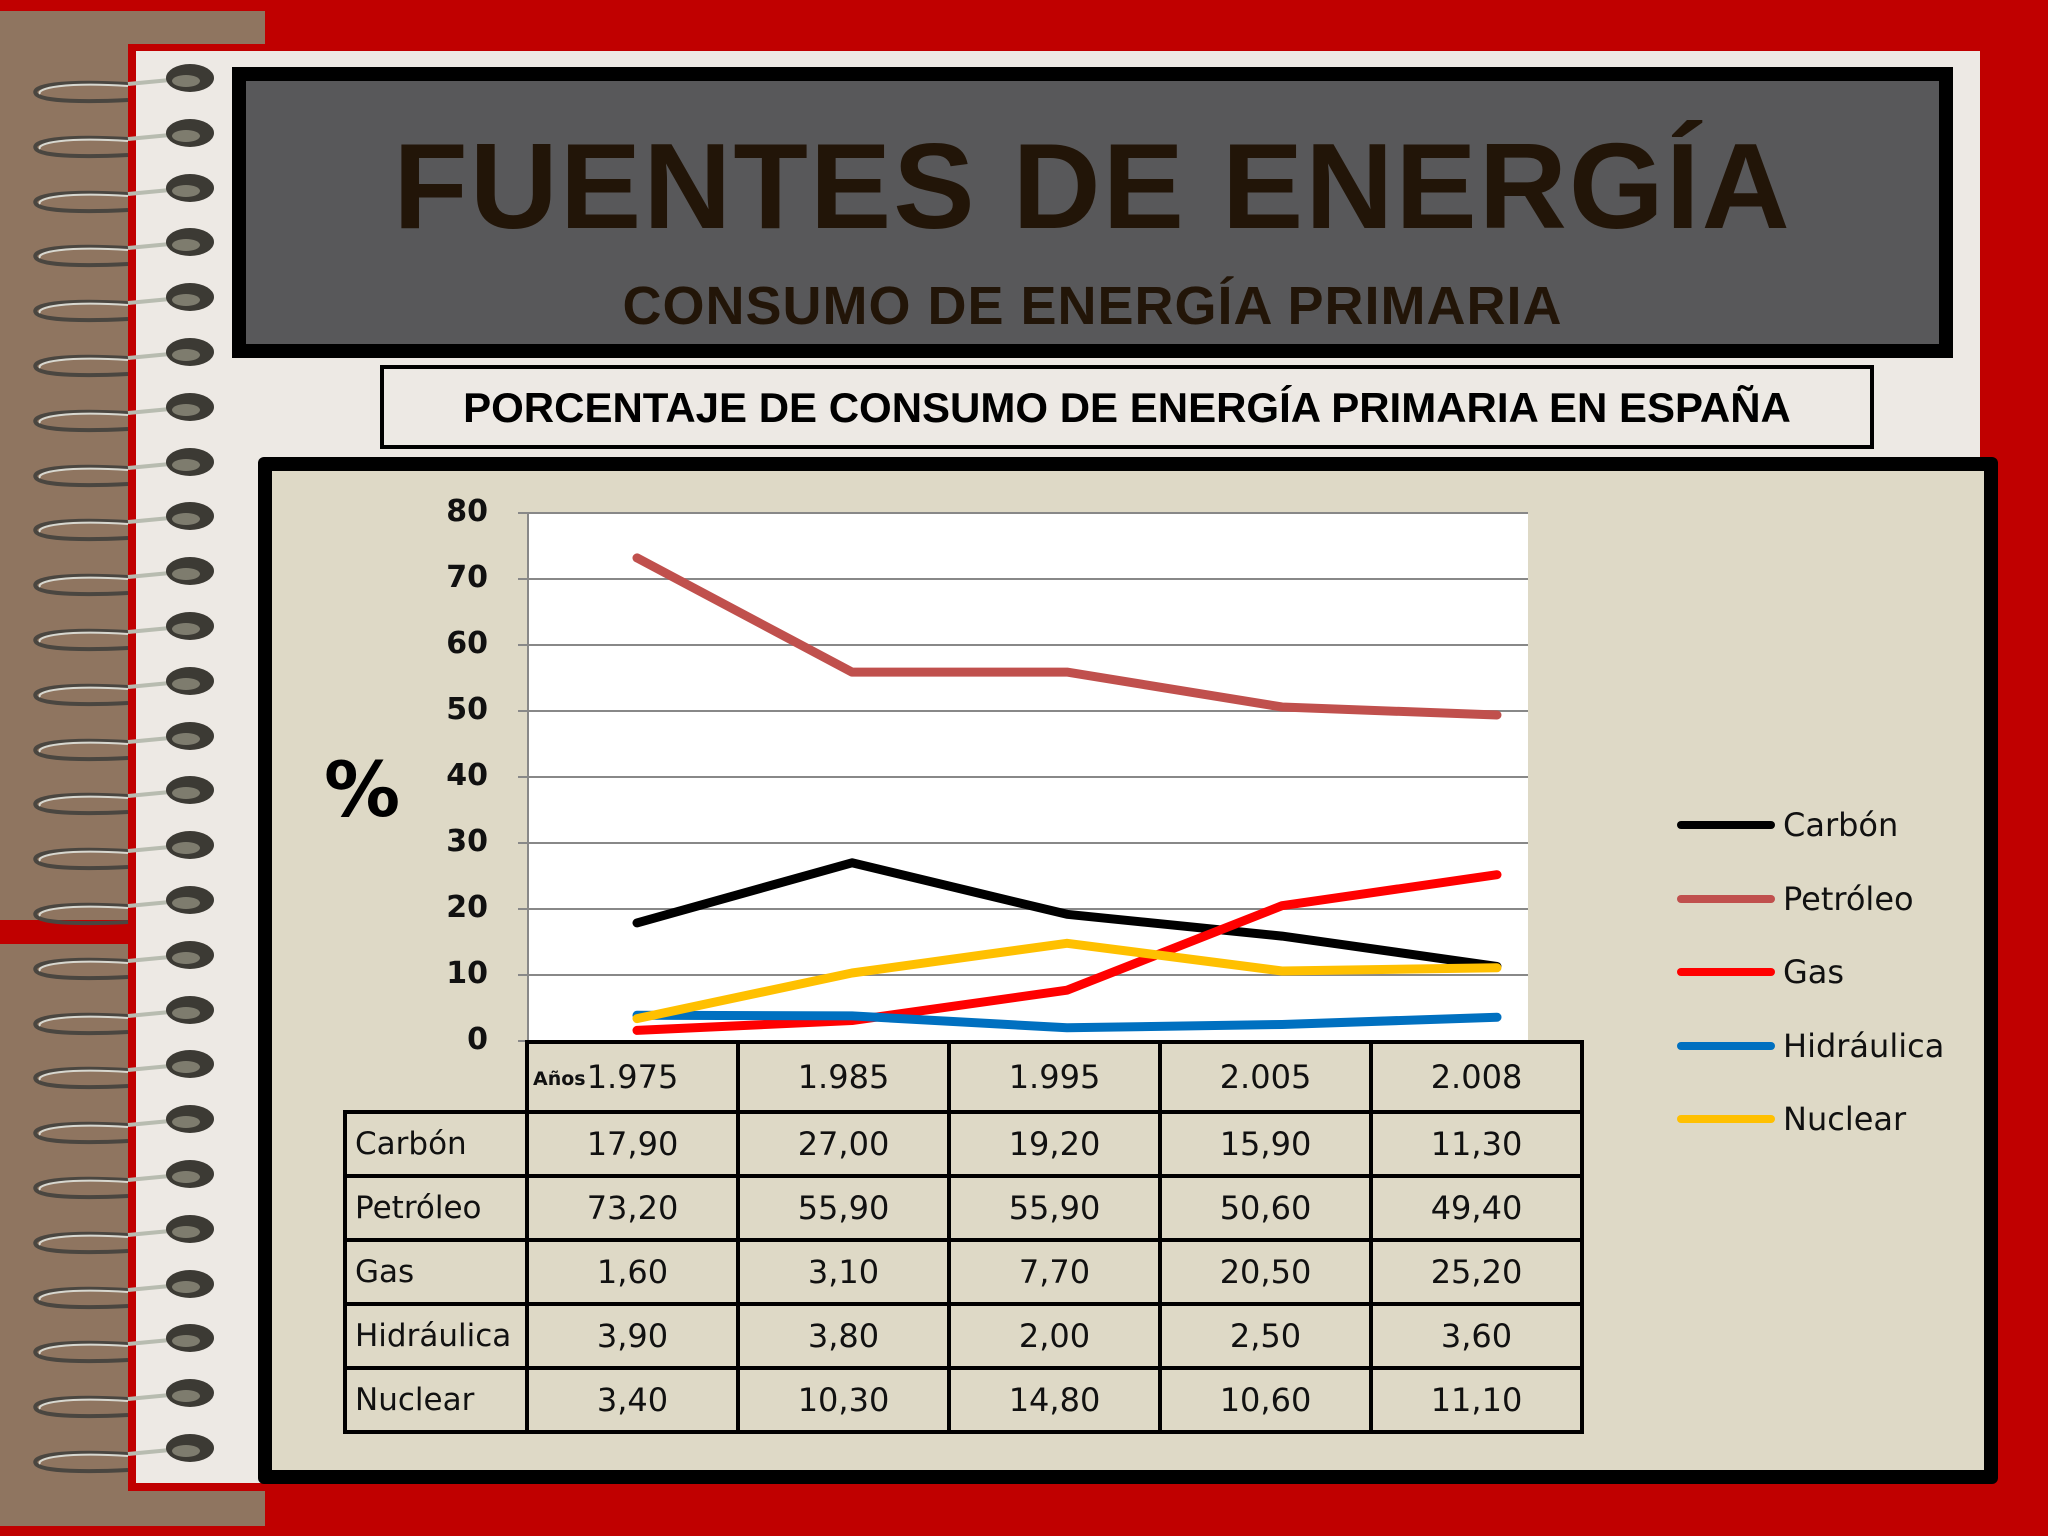 The image size is (2048, 1536). I want to click on table-cell: 3,60, so click(1476, 1336).